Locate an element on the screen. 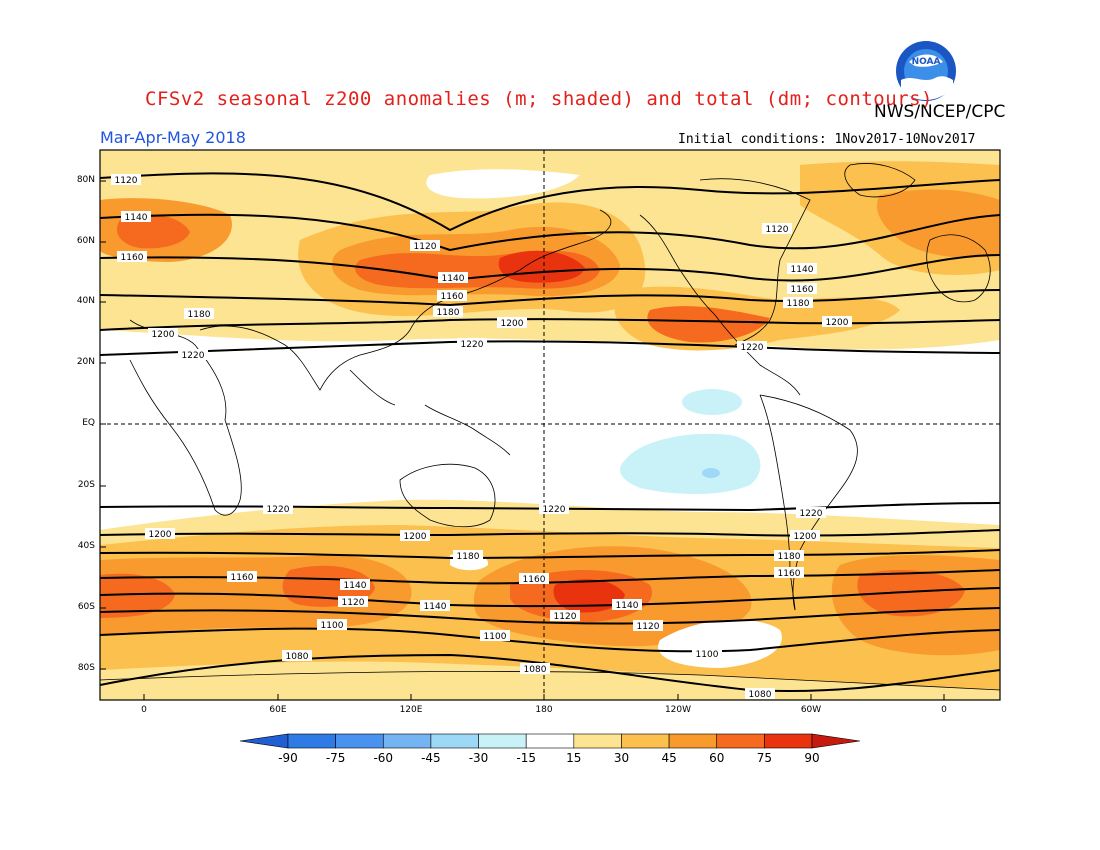  contour-1080-sh is located at coordinates (550, 672).